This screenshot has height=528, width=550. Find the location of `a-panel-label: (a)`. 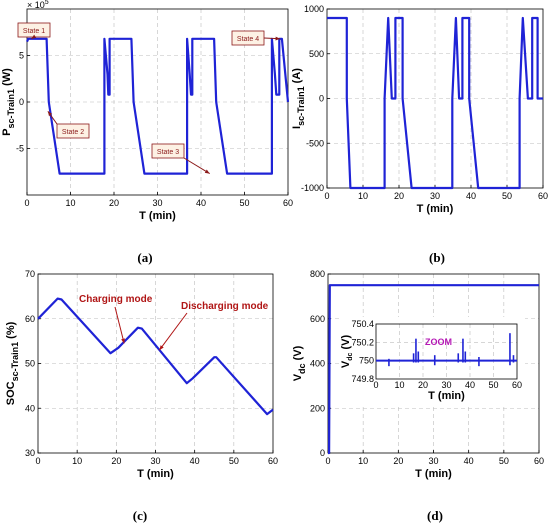

a-panel-label: (a) is located at coordinates (144, 257).